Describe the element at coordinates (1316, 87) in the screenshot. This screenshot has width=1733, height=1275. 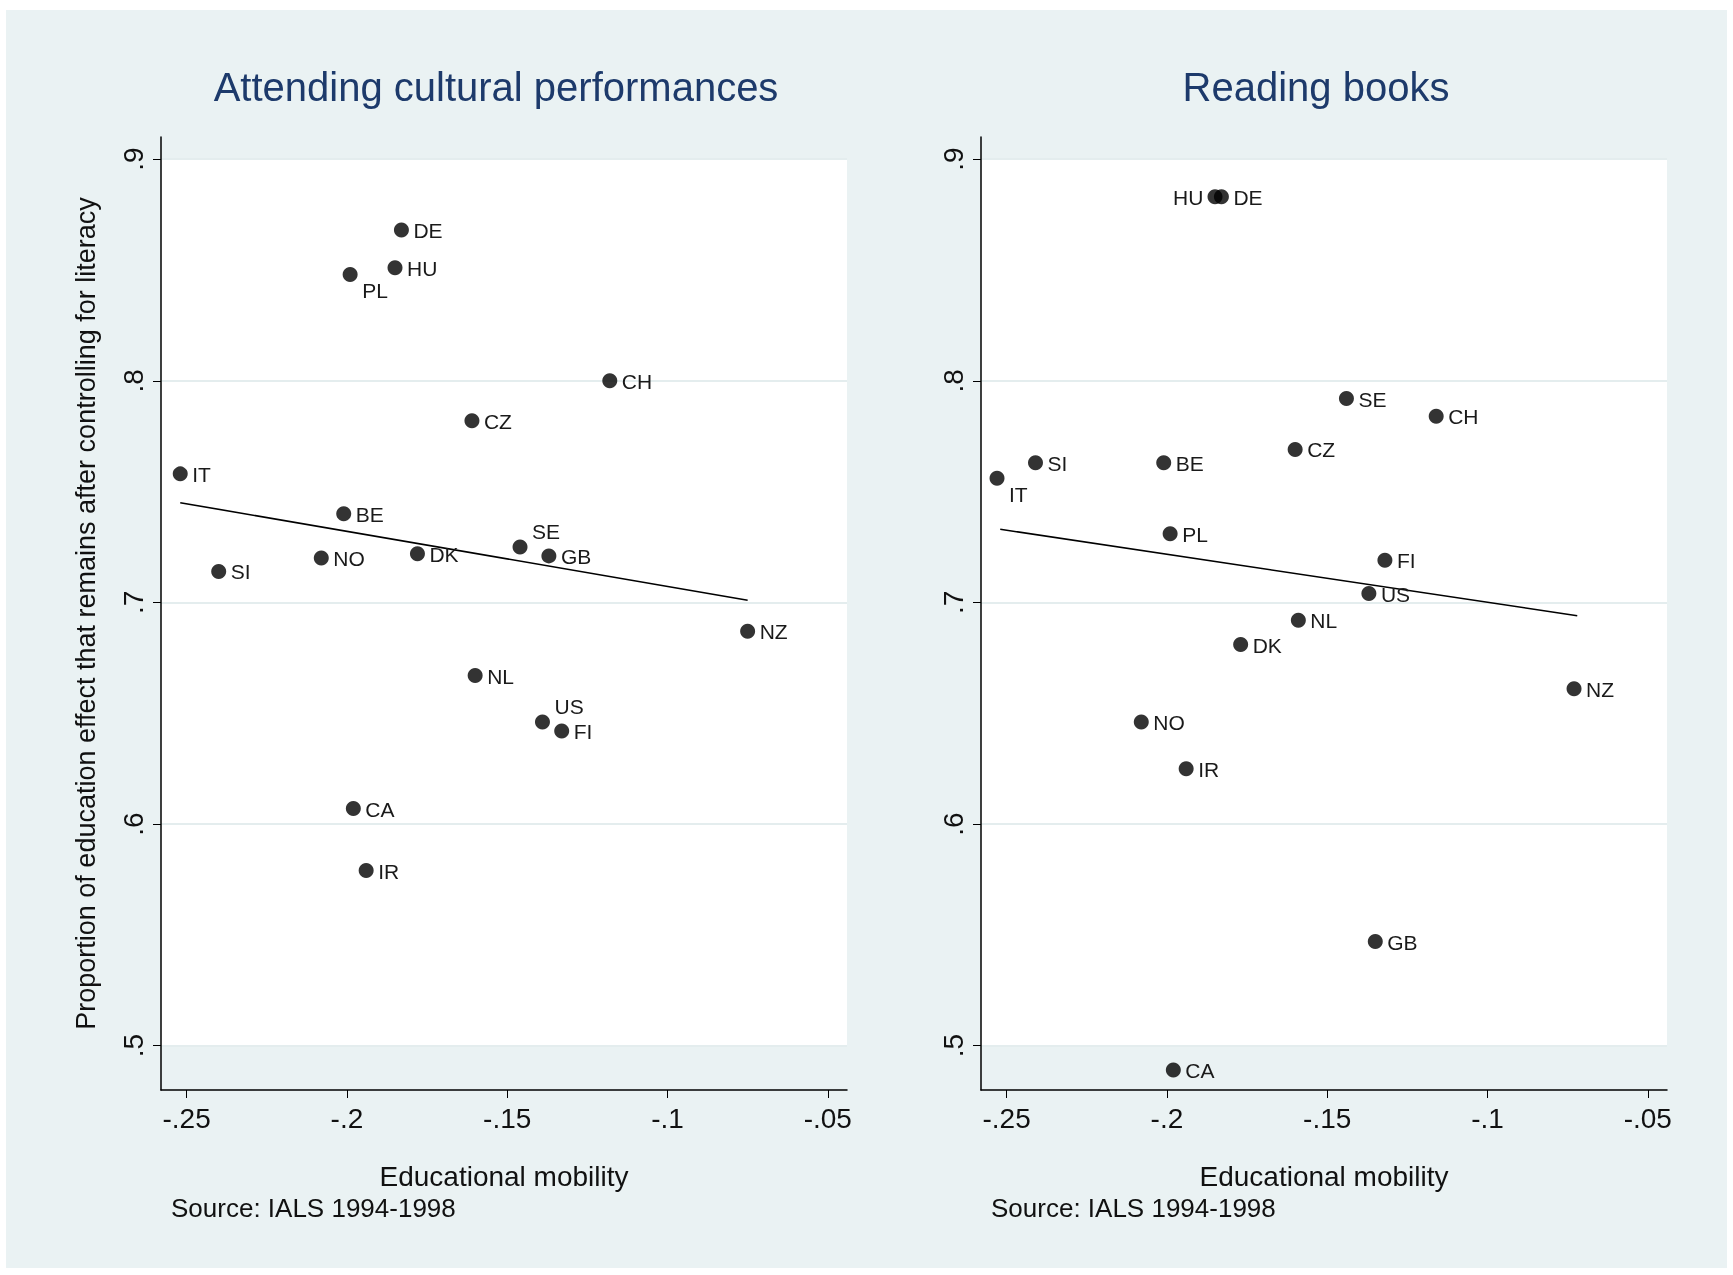
I see `chart-title: Reading books` at that location.